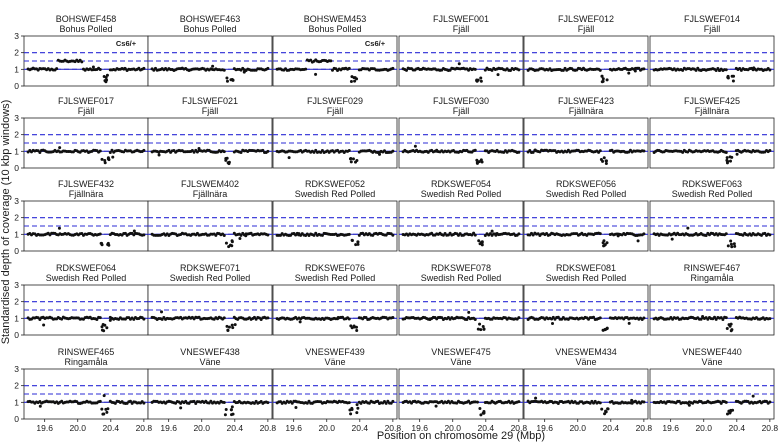 This screenshot has height=443, width=778. What do you see at coordinates (335, 184) in the screenshot?
I see `panel-sample-id: RDKSWEF052` at bounding box center [335, 184].